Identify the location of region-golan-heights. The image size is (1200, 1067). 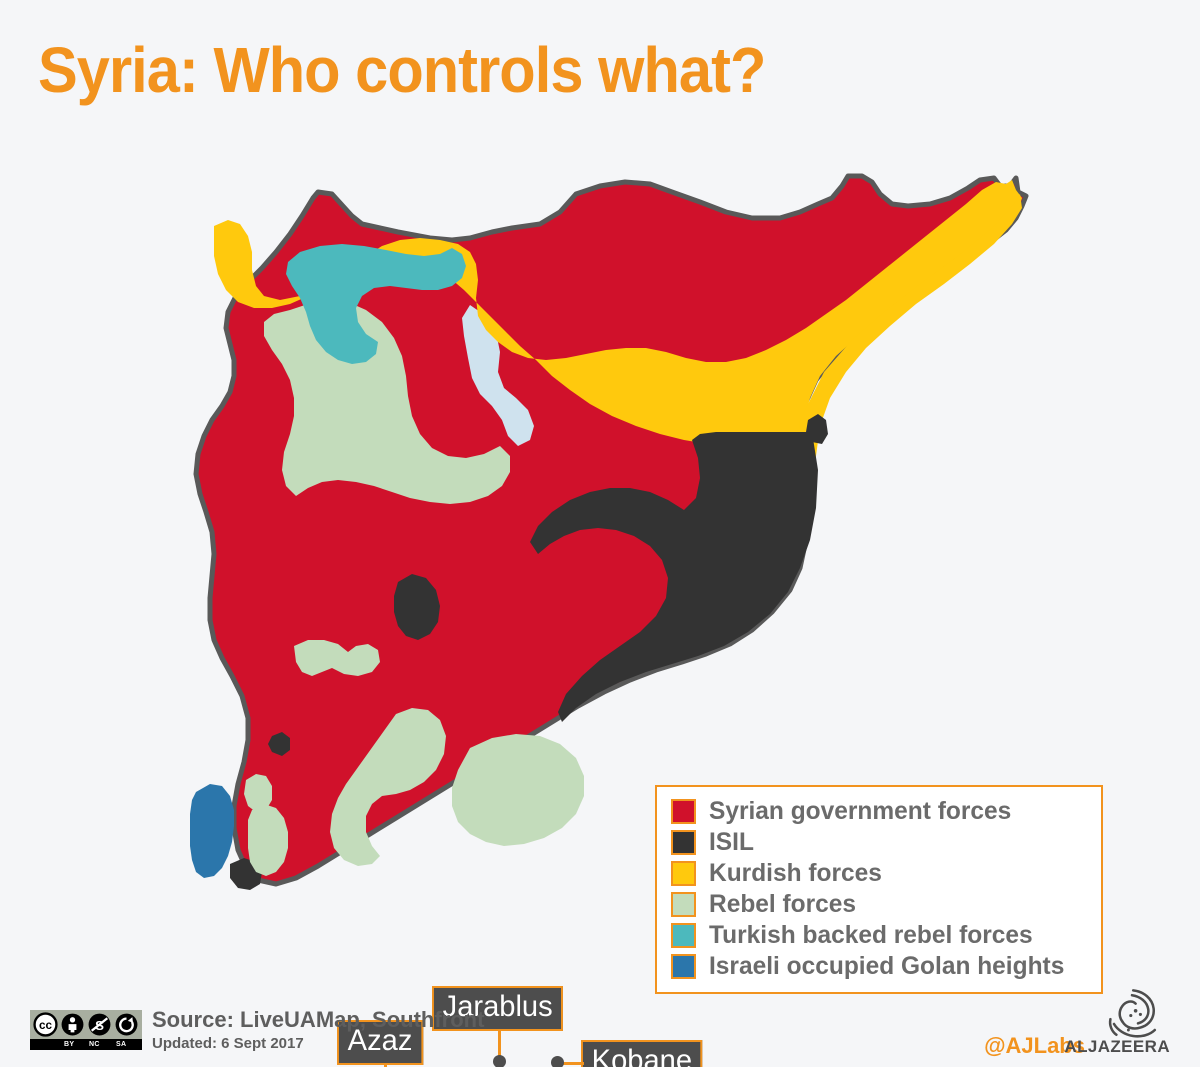
(212, 831).